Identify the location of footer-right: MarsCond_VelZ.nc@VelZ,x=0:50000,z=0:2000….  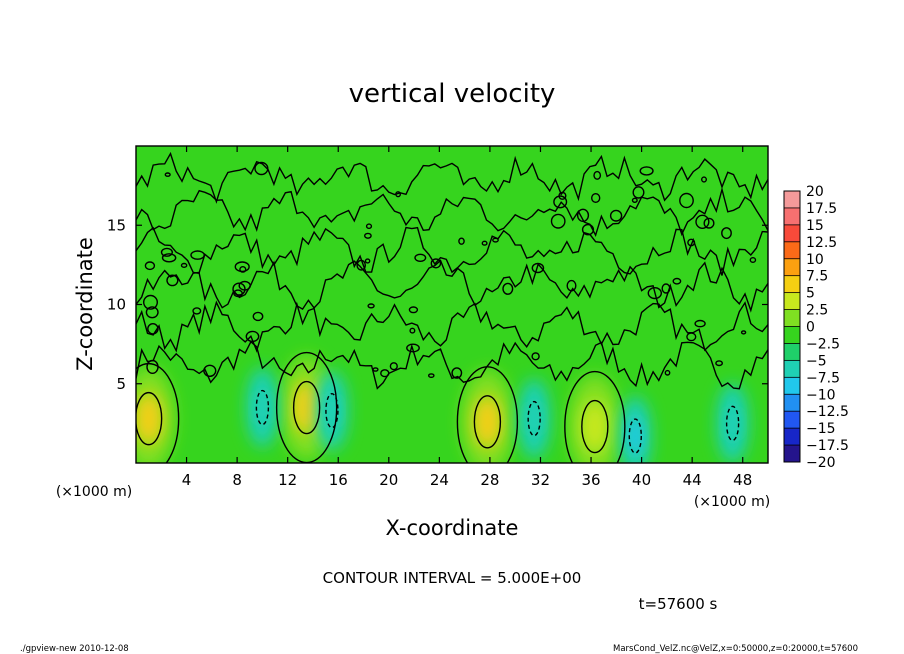
(735, 649).